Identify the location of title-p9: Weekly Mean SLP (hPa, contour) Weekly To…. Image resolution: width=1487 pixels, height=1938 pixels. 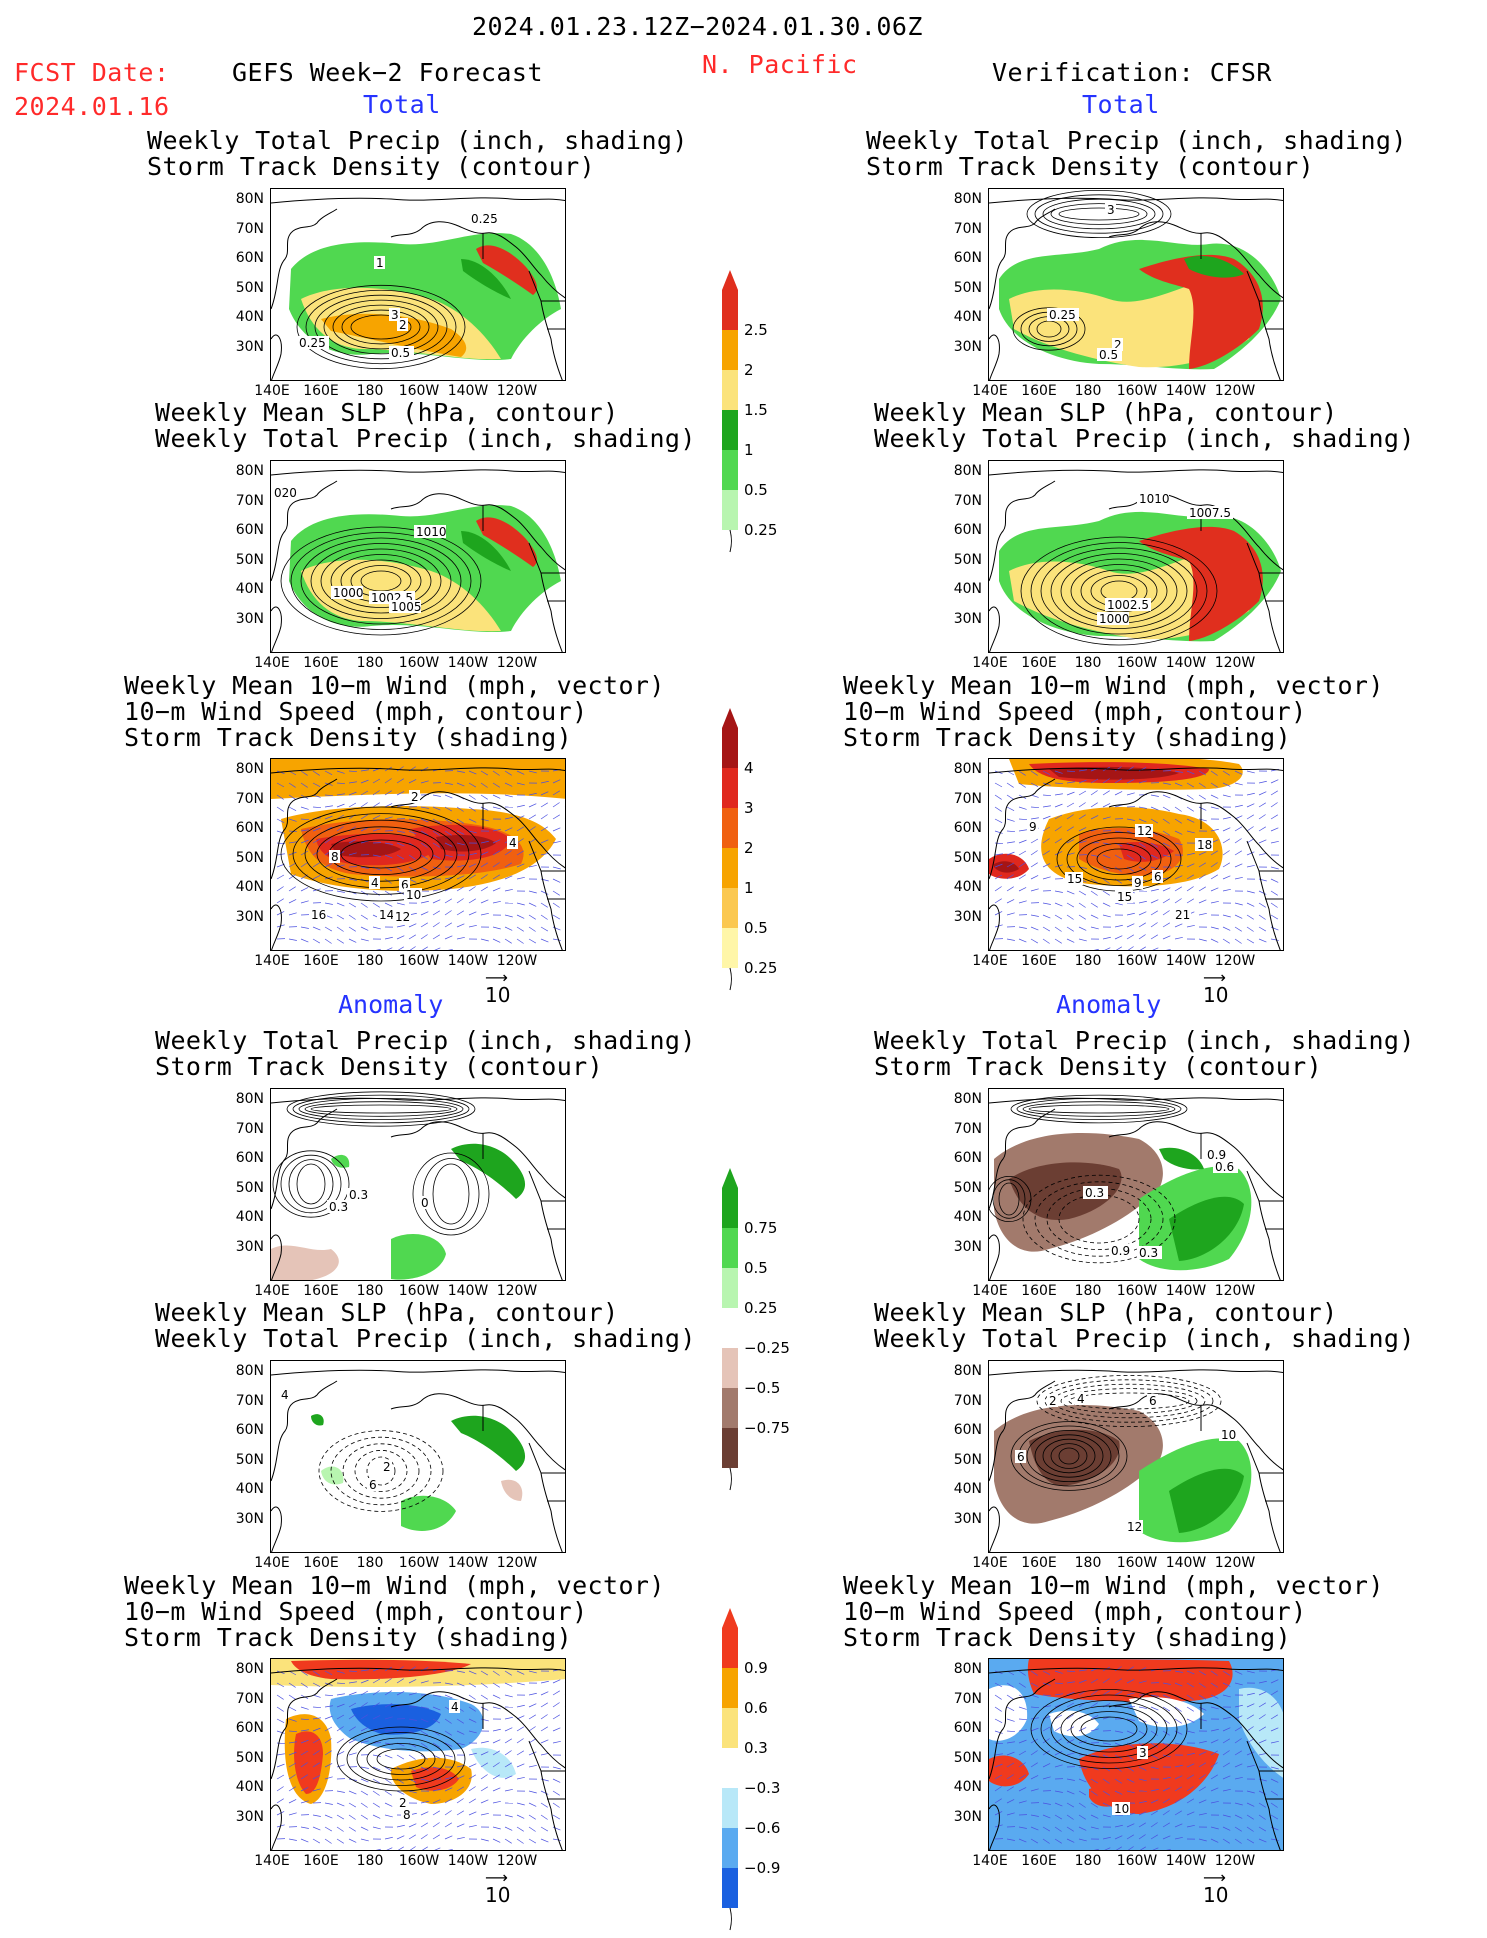
(395, 1326).